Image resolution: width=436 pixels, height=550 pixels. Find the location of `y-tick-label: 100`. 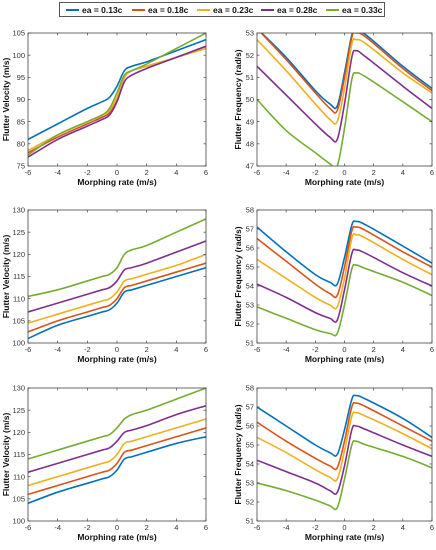

y-tick-label: 100 is located at coordinates (18, 521).